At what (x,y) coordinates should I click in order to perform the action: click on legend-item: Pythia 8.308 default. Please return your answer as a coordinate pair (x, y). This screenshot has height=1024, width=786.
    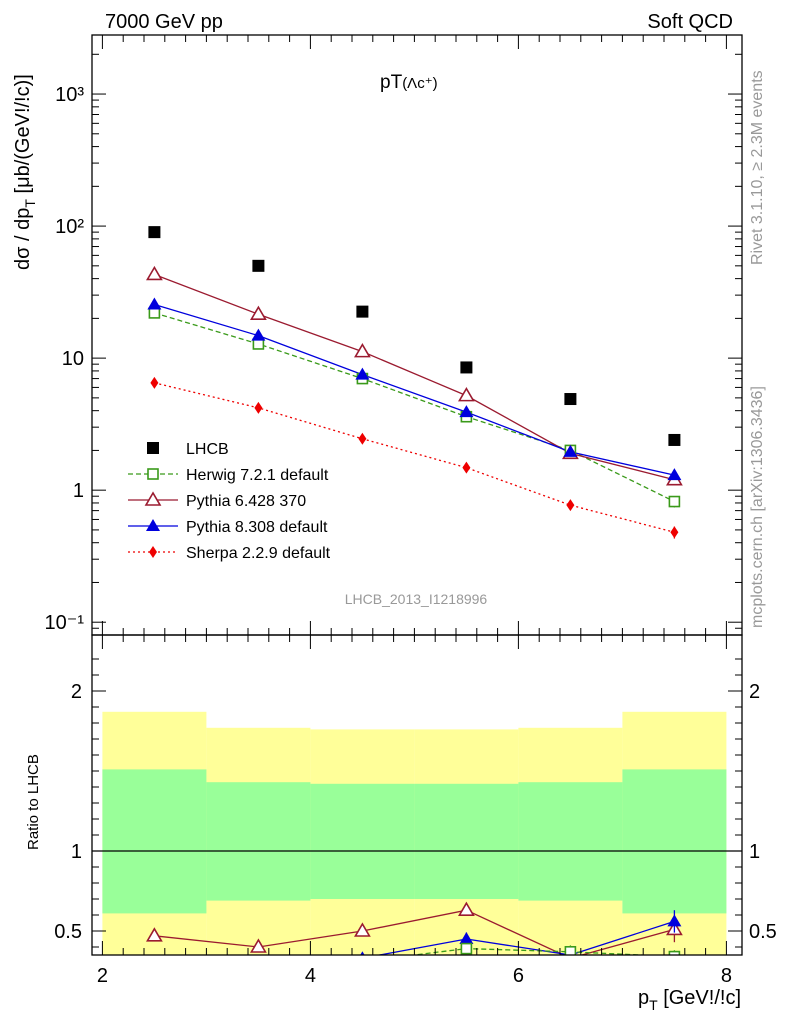
    Looking at the image, I should click on (228, 527).